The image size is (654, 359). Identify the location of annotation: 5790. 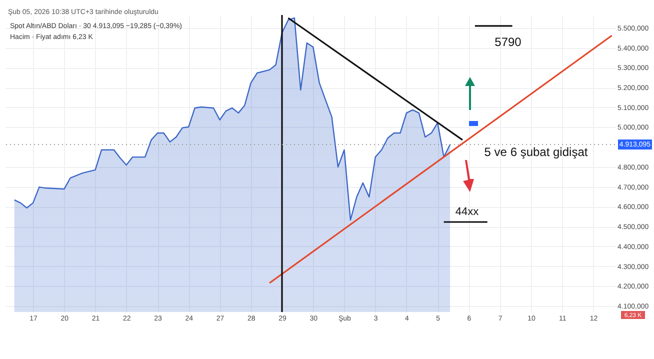
(508, 42).